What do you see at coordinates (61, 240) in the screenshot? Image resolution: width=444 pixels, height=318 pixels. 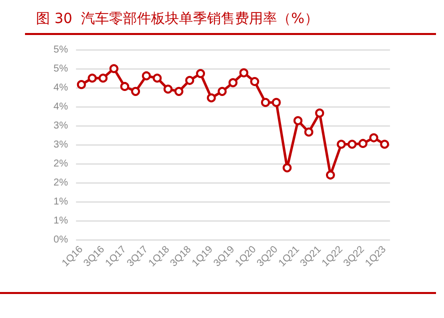 I see `y-tick-label: 0%` at bounding box center [61, 240].